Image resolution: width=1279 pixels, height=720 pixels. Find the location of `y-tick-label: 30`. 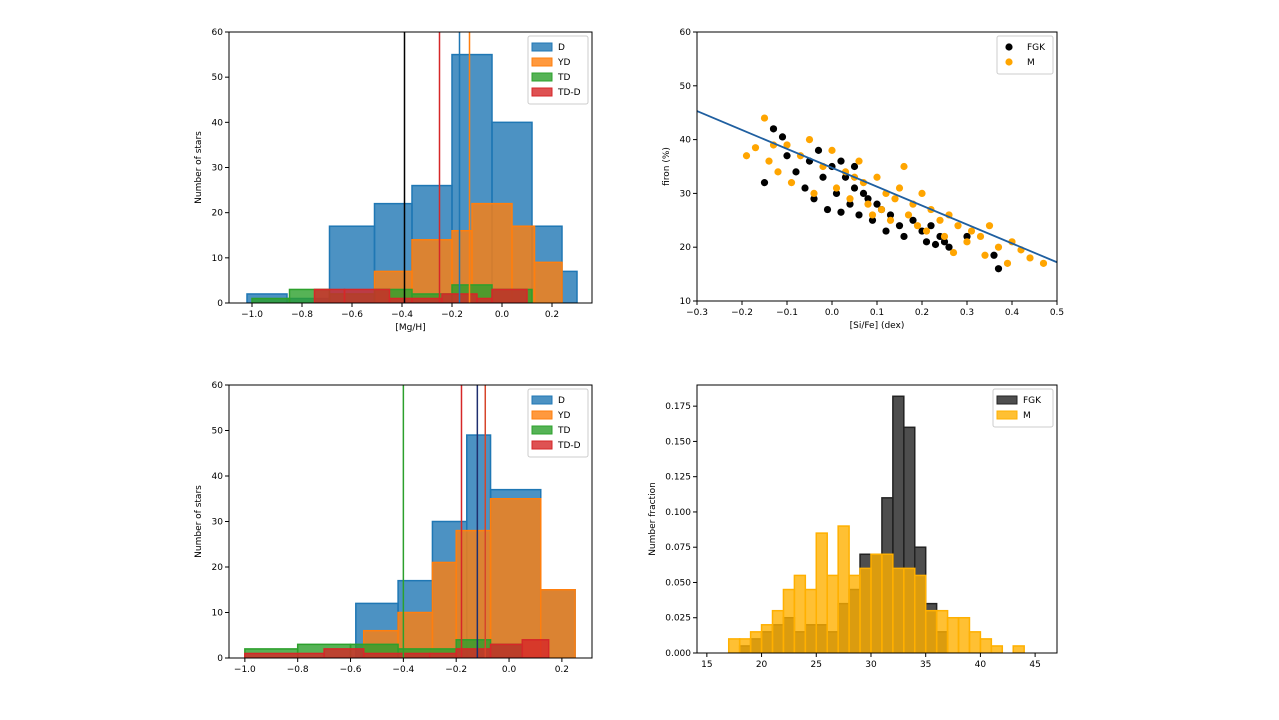

y-tick-label: 30 is located at coordinates (686, 194).